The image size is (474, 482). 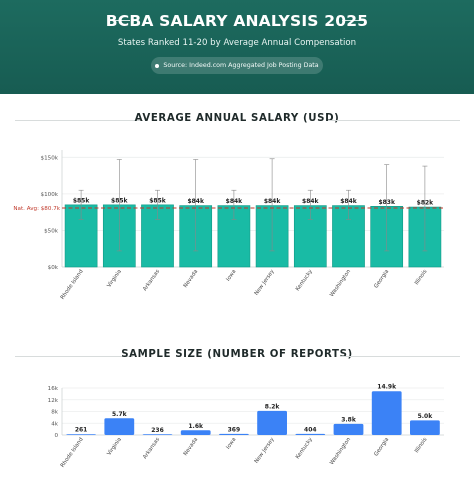 I want to click on bullet-icon, so click(x=157, y=65).